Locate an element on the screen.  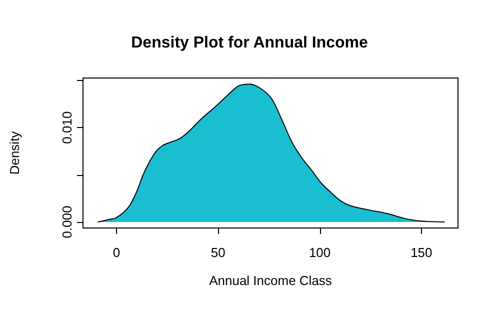
x-axis-title: Annual Income Class is located at coordinates (270, 280).